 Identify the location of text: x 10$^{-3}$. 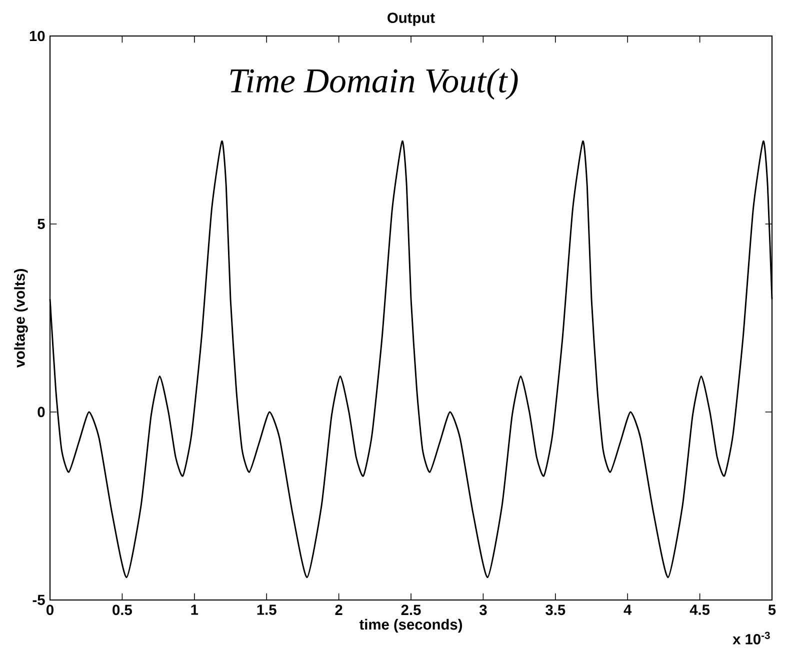
(751, 638).